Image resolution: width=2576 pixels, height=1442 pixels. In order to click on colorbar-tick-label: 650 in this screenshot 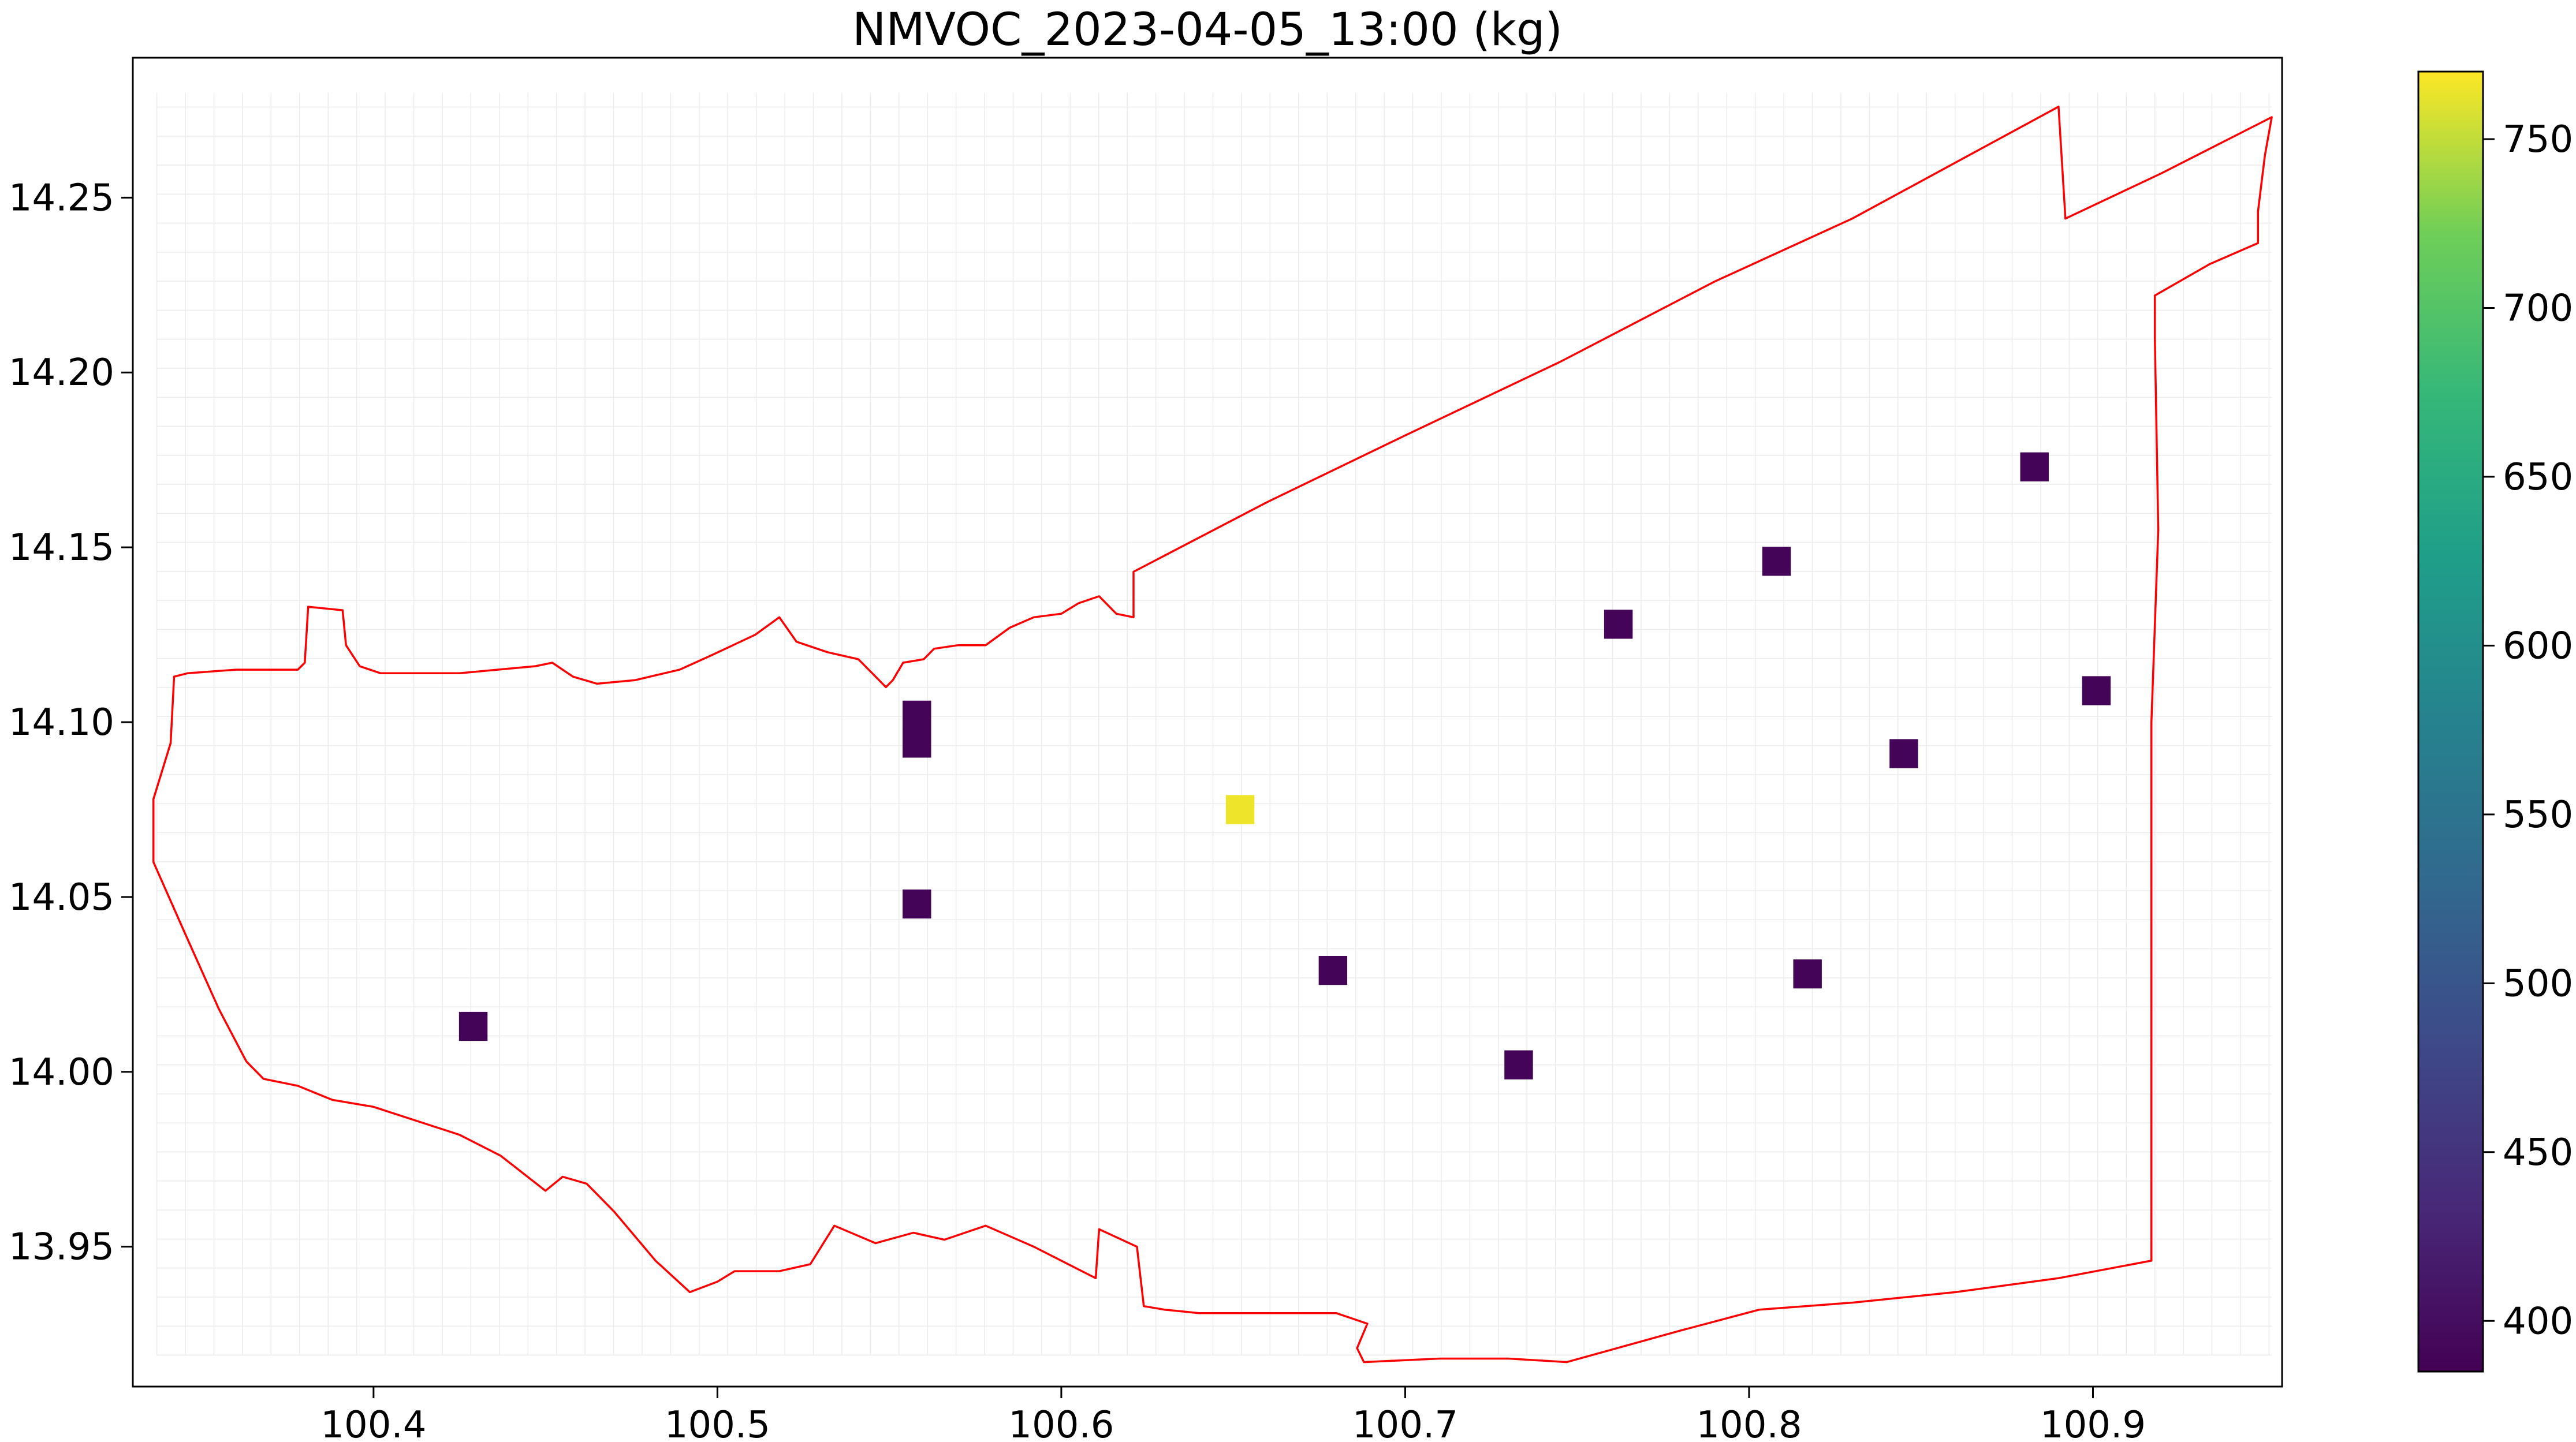, I will do `click(2538, 477)`.